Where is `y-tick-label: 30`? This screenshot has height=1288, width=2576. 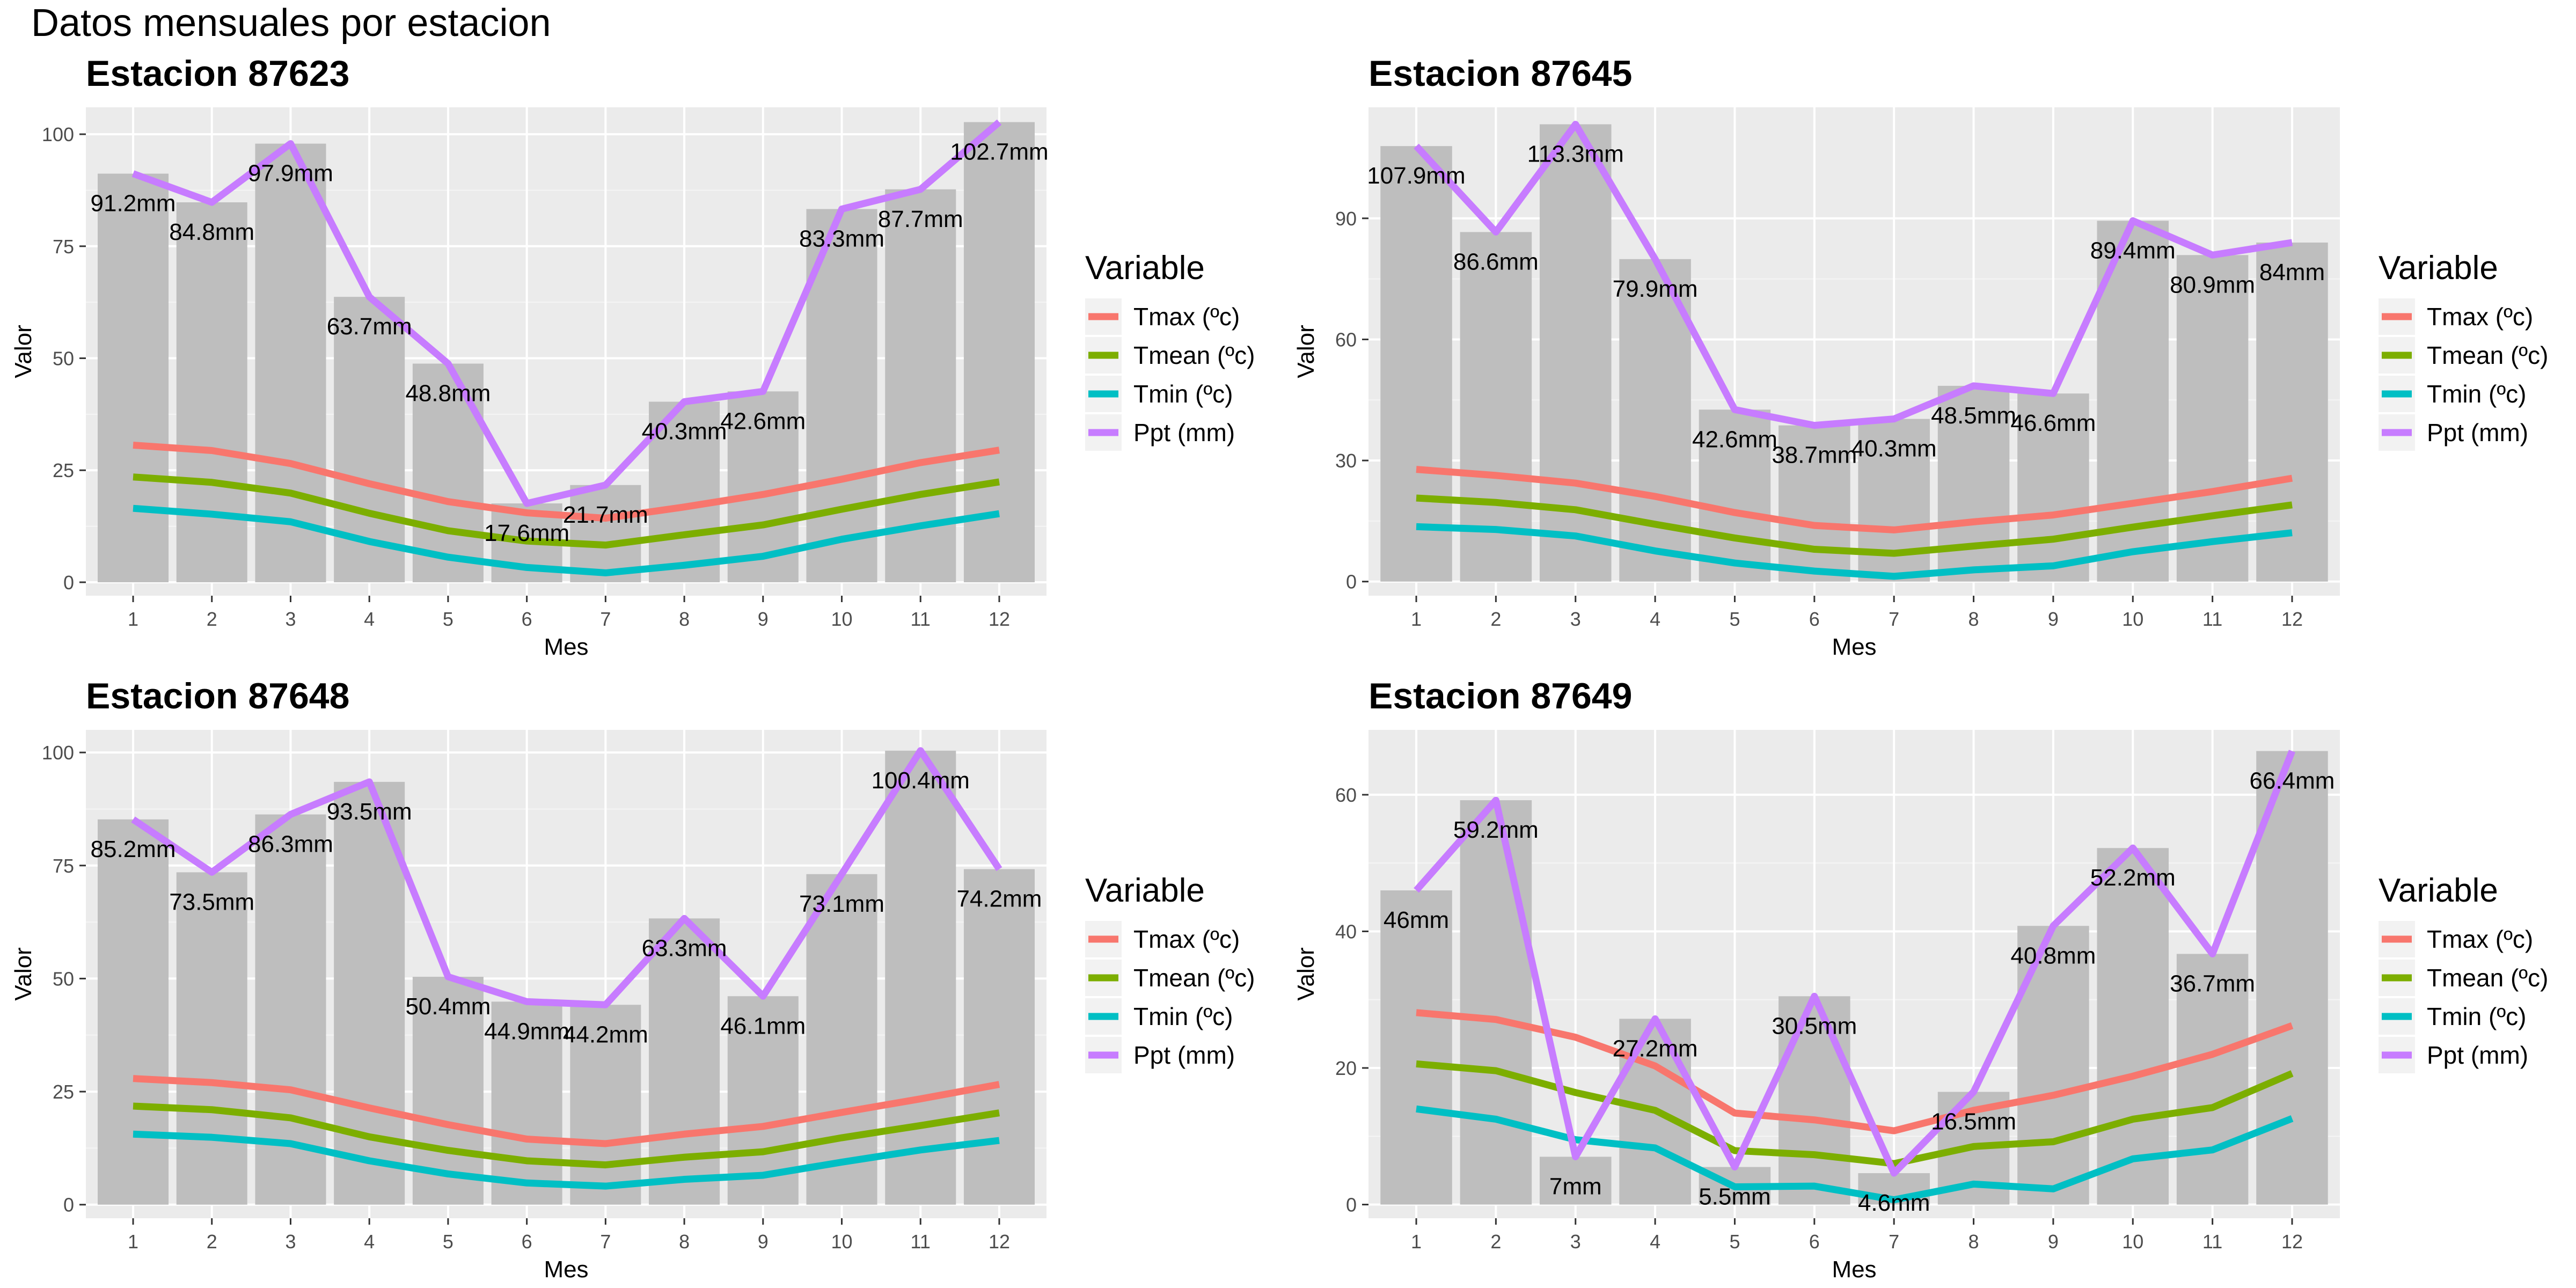
y-tick-label: 30 is located at coordinates (1346, 461).